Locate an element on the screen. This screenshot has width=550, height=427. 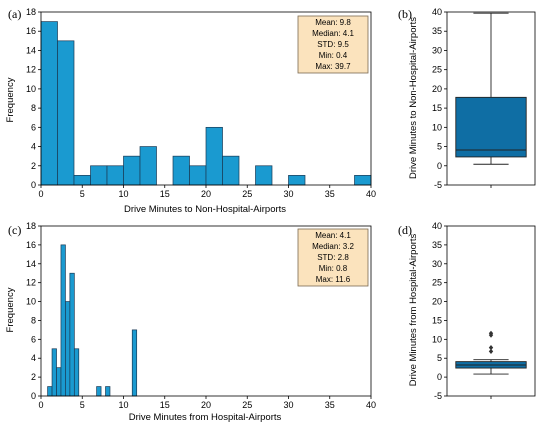
y-axis-label-d: Drive Minutes from Hospital-Airports is located at coordinates (413, 309).